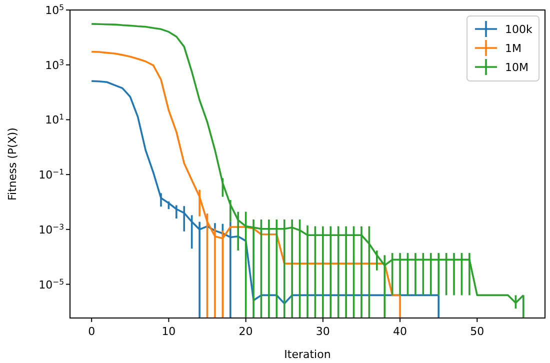  Describe the element at coordinates (323, 331) in the screenshot. I see `x-tick-label: 30` at that location.